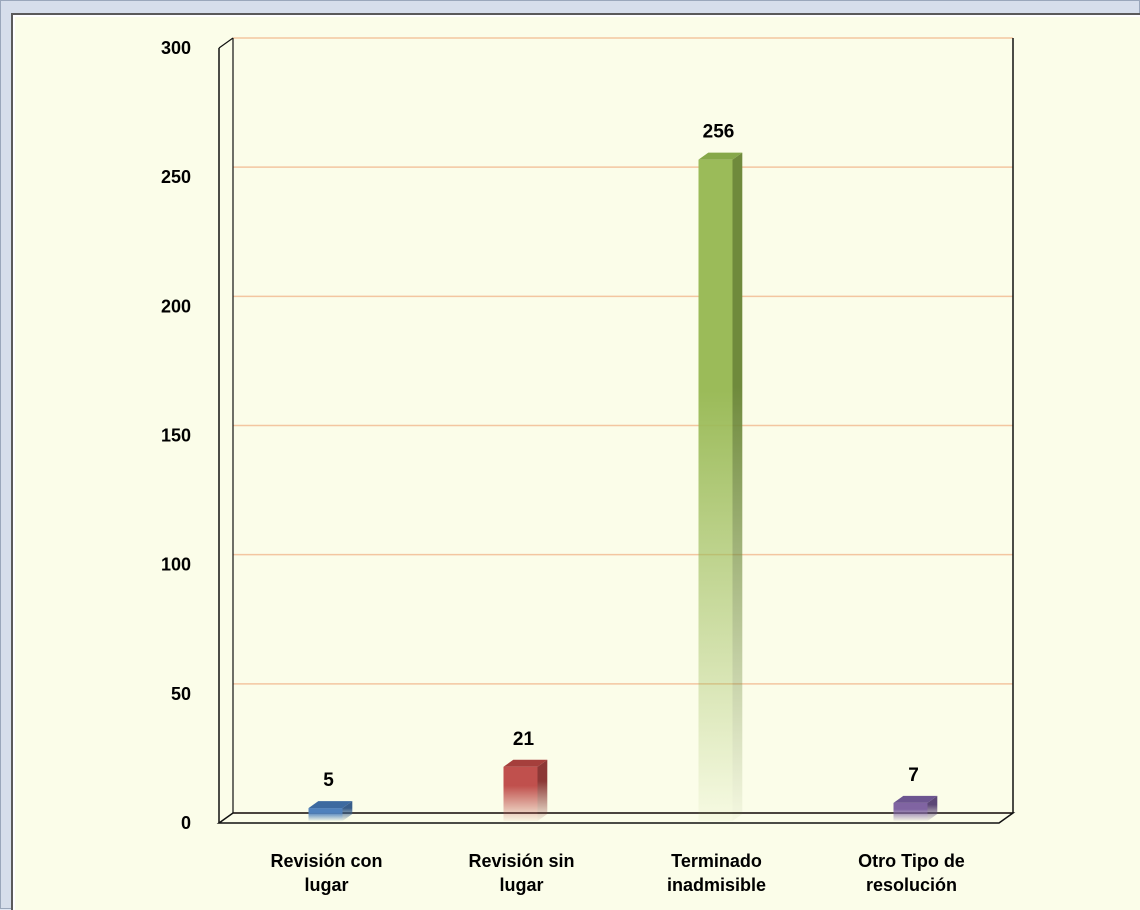 This screenshot has height=910, width=1140. What do you see at coordinates (913, 775) in the screenshot?
I see `data-label: 7` at bounding box center [913, 775].